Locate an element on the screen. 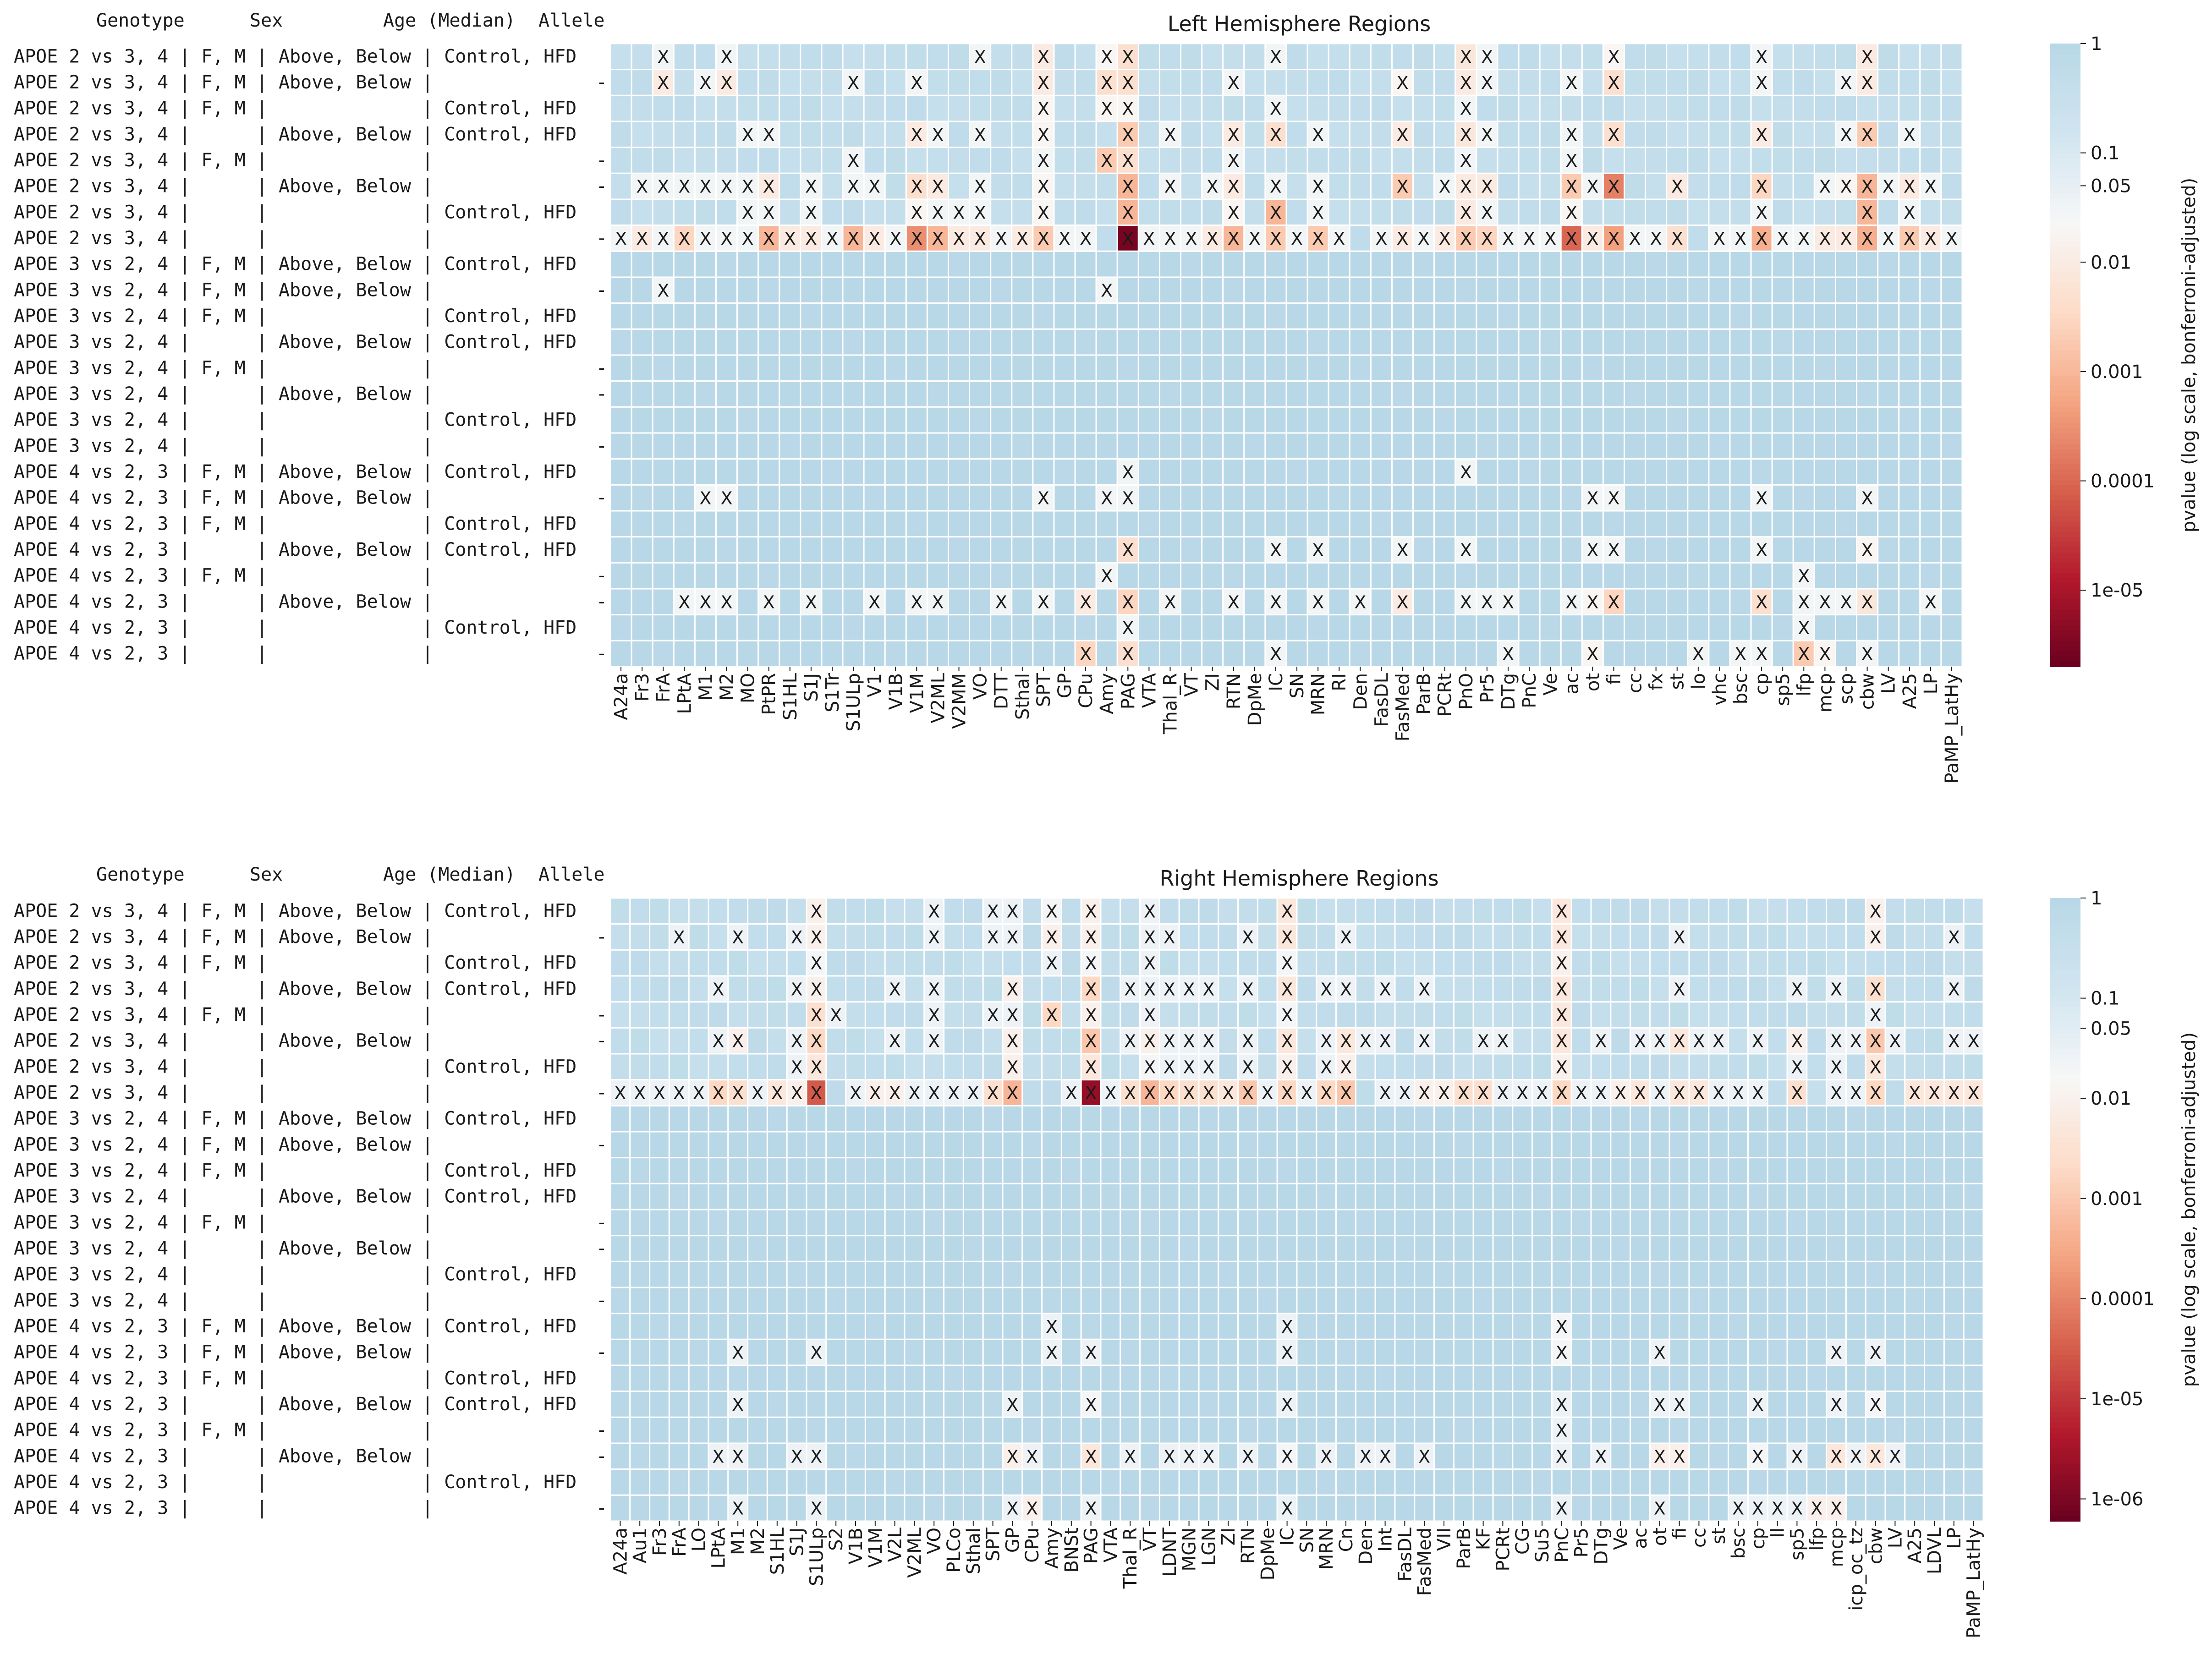  colorbar-tick-label: 1e-05 is located at coordinates (2117, 1399).